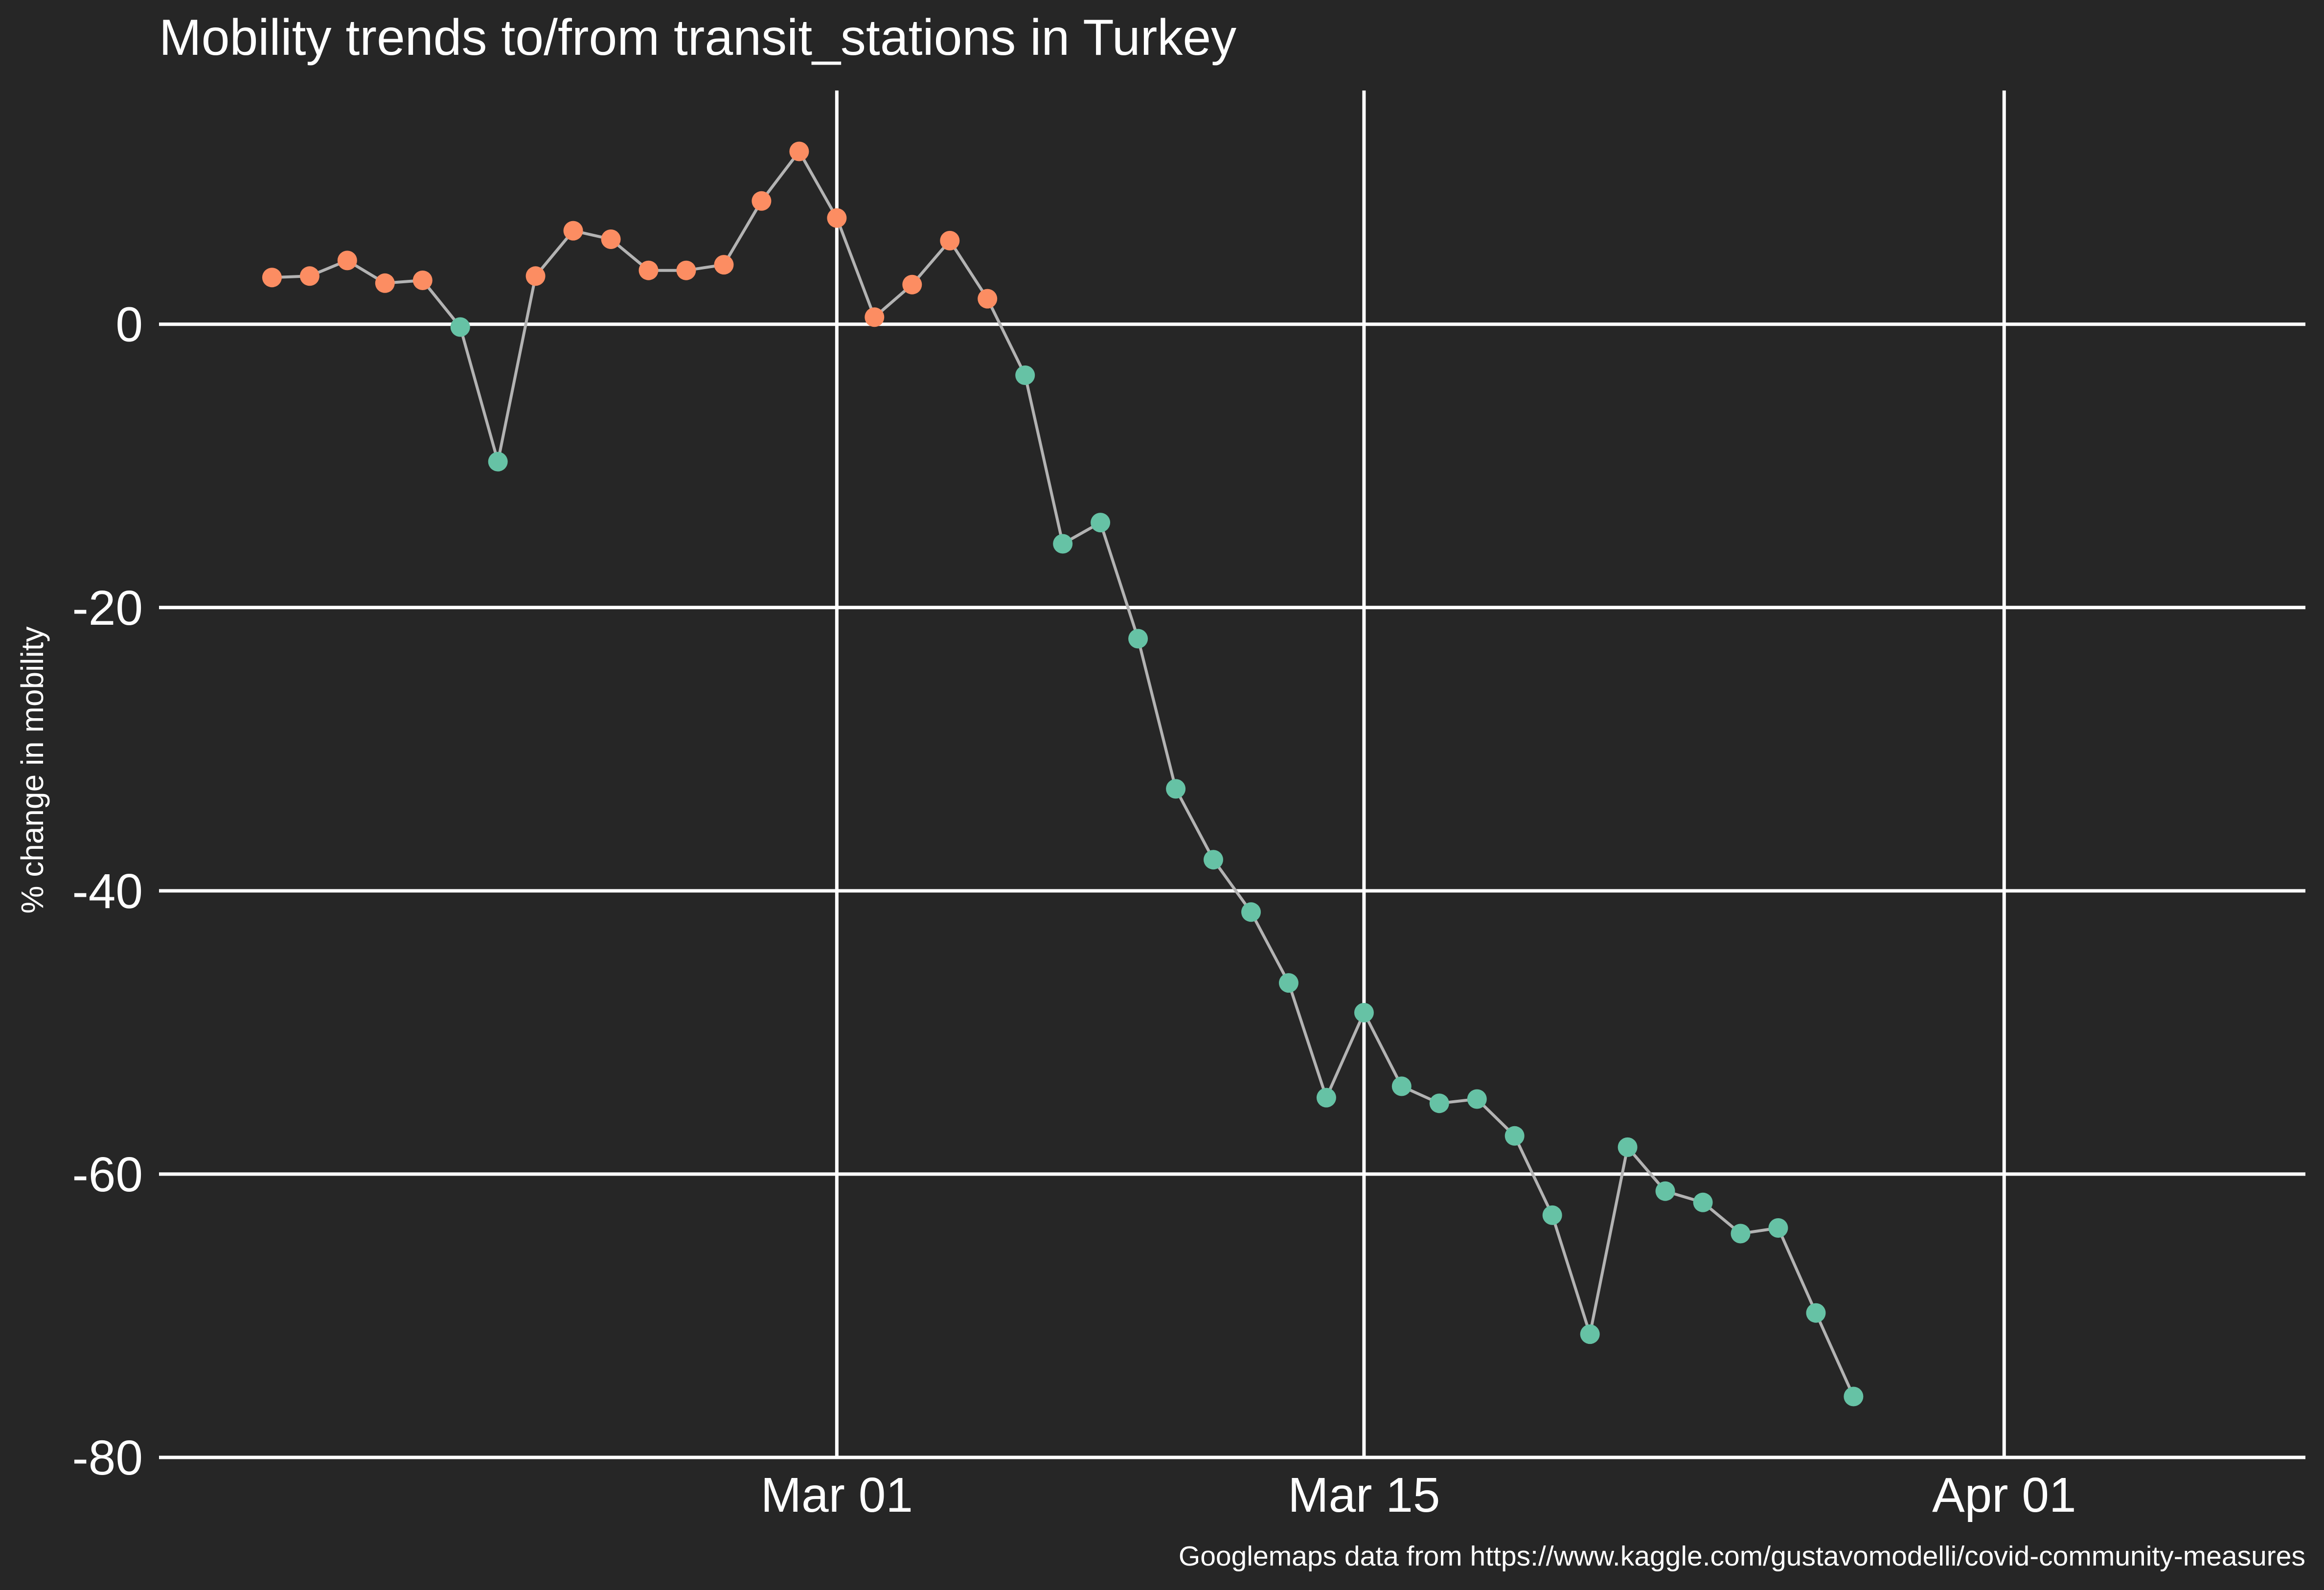  Describe the element at coordinates (129, 325) in the screenshot. I see `y-tick-label: 0` at that location.